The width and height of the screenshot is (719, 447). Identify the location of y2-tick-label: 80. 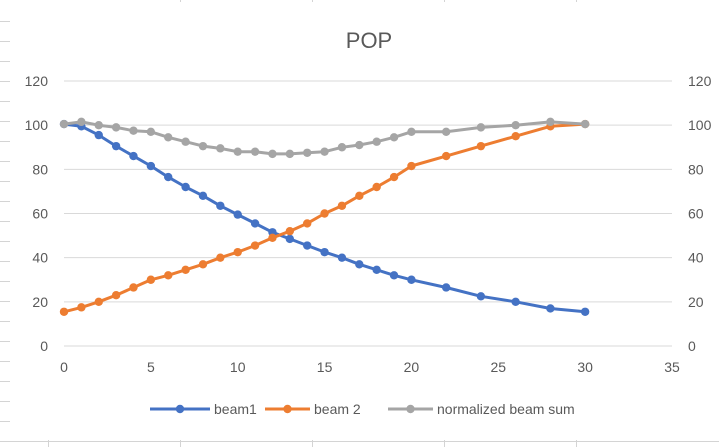
(696, 169).